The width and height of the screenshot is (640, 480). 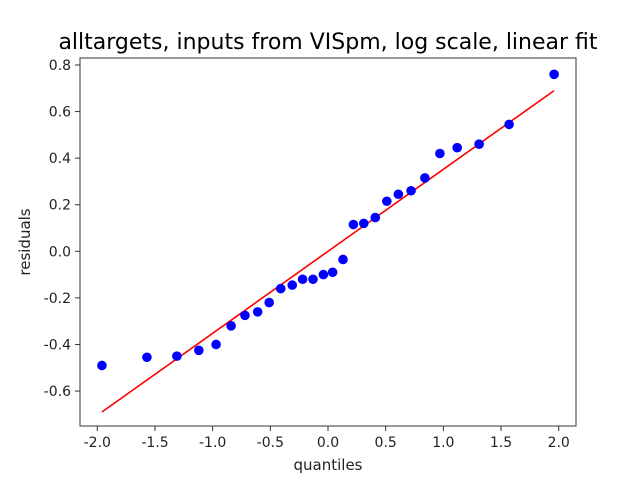 What do you see at coordinates (212, 443) in the screenshot?
I see `x-tick-label: -1.0` at bounding box center [212, 443].